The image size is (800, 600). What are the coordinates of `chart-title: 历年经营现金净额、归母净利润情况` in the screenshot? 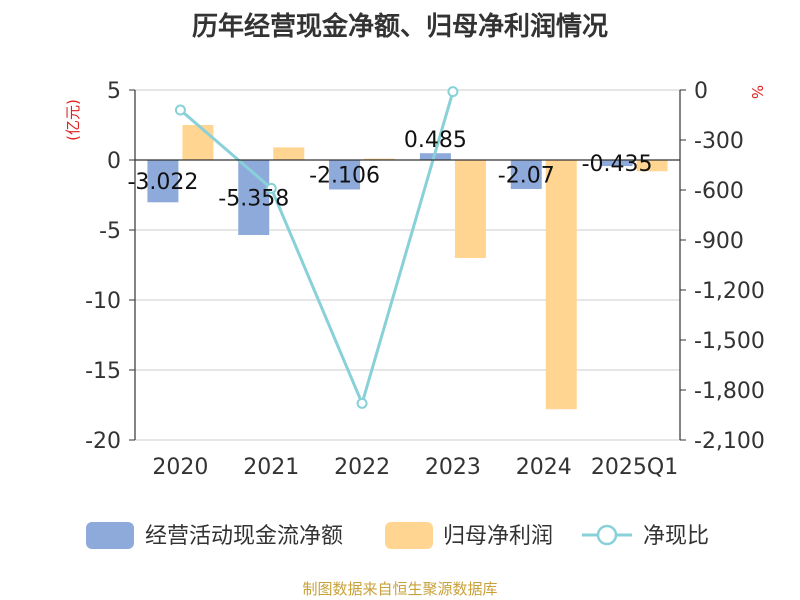 It's located at (400, 26).